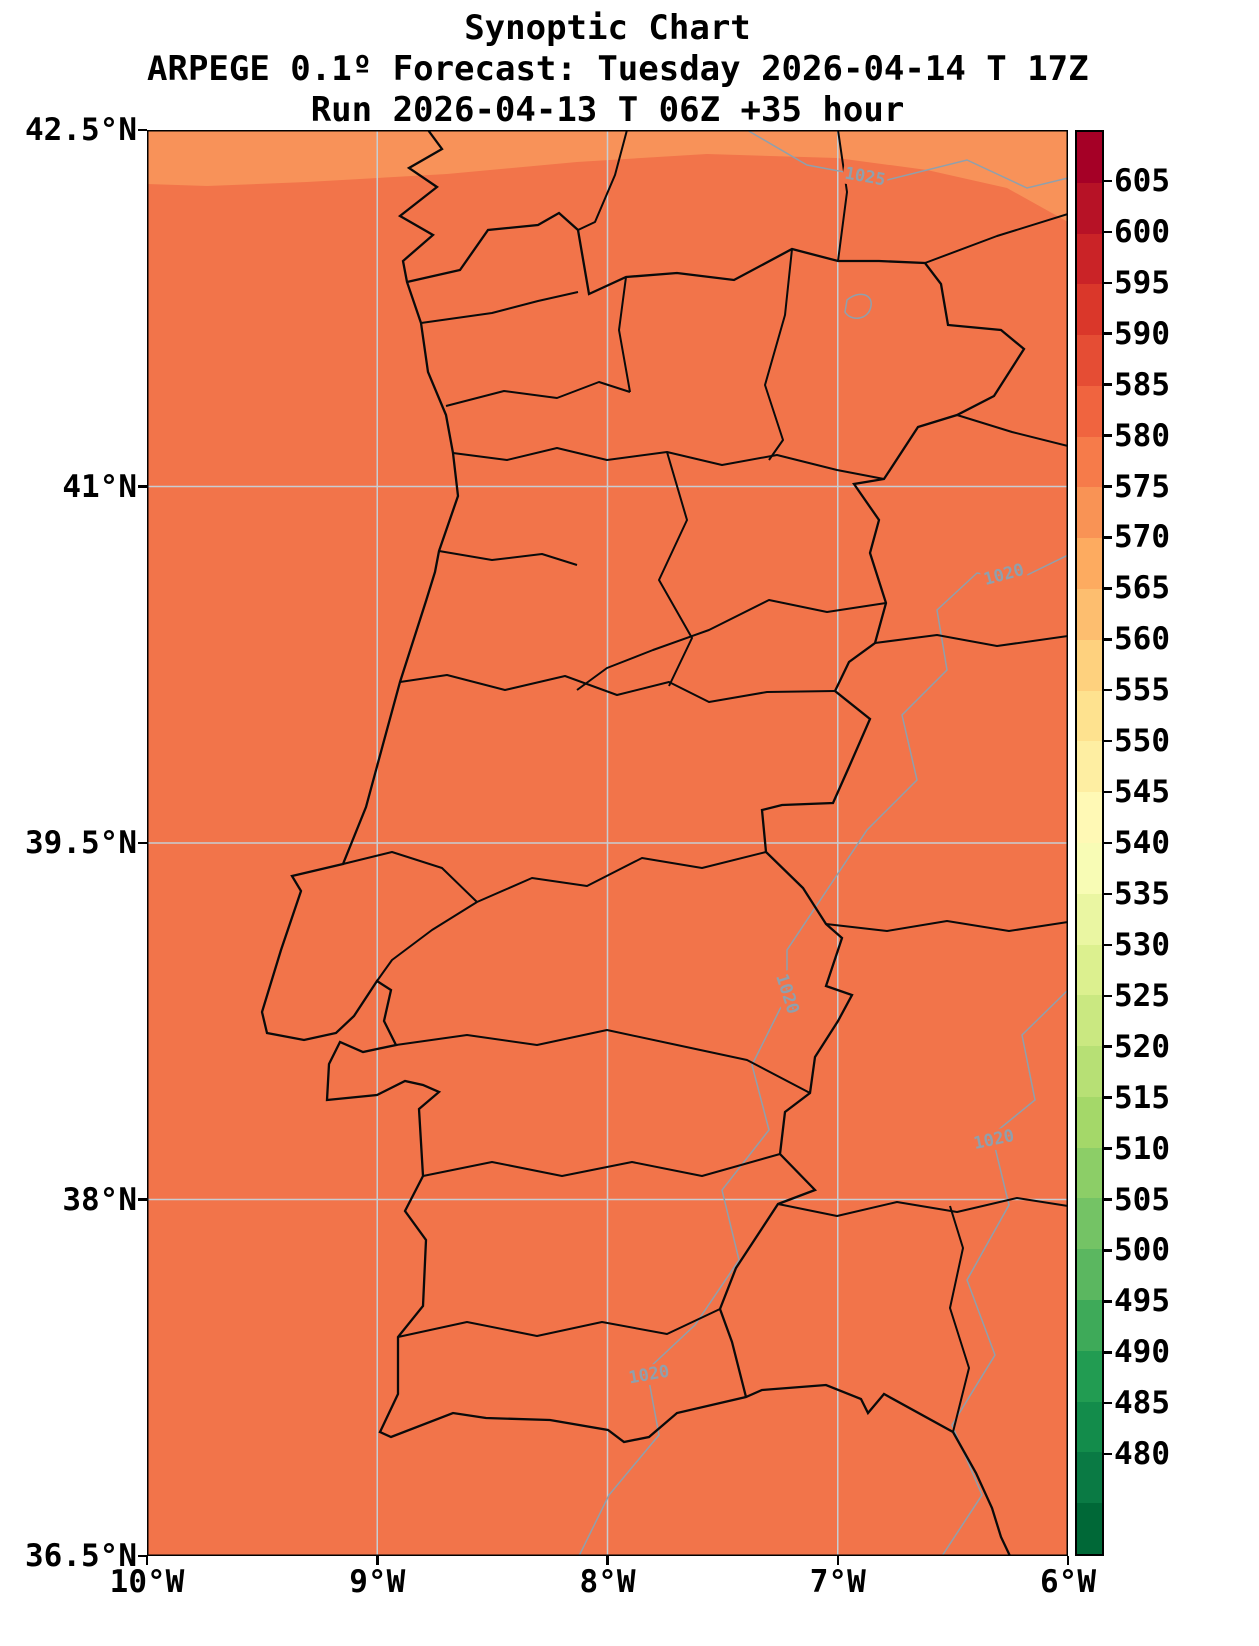  I want to click on colorbar-tick-label: 550, so click(1142, 741).